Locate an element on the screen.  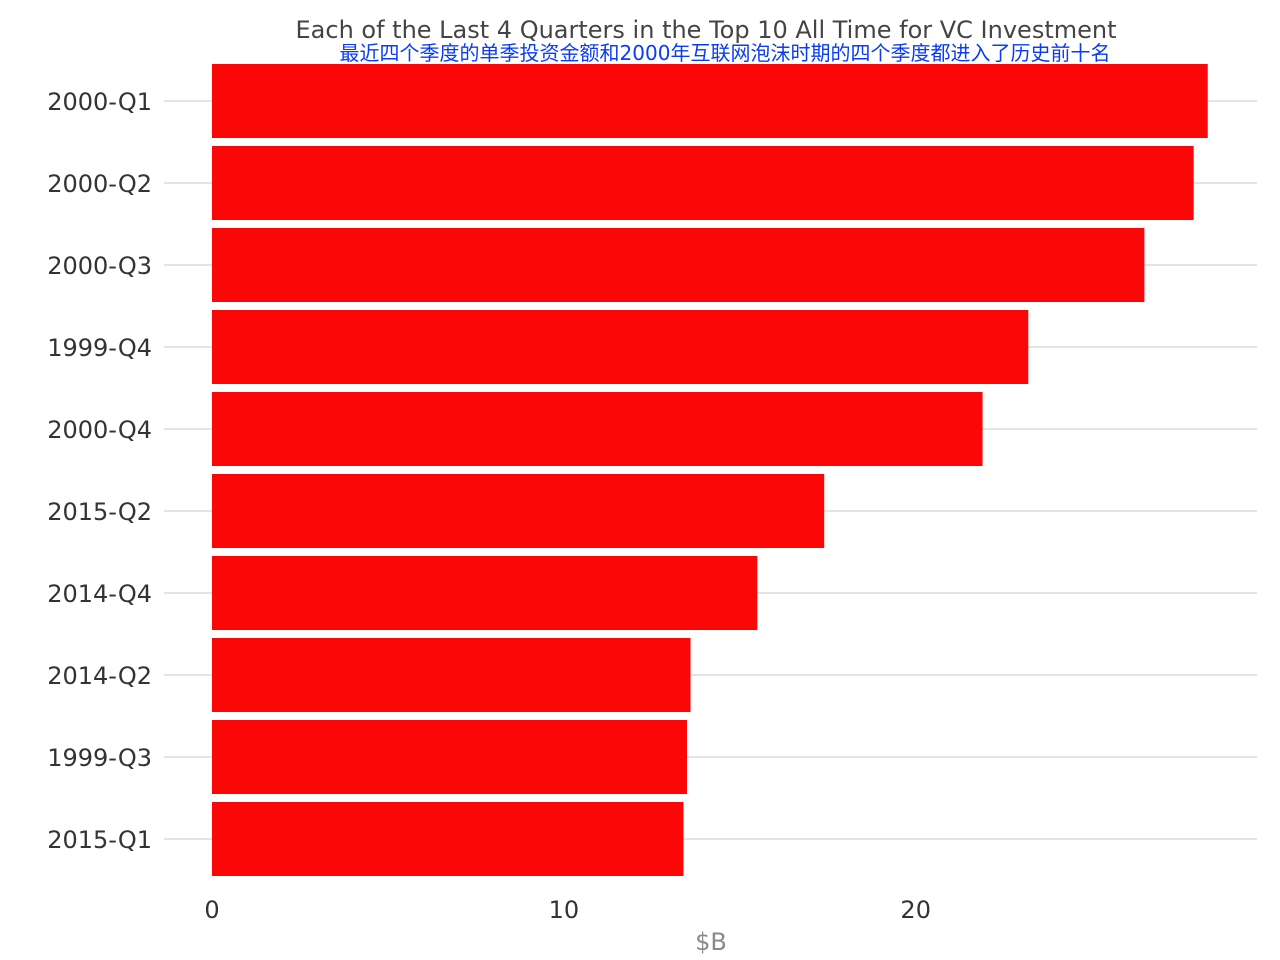
y-tick-label: 2014-Q4 is located at coordinates (99, 594).